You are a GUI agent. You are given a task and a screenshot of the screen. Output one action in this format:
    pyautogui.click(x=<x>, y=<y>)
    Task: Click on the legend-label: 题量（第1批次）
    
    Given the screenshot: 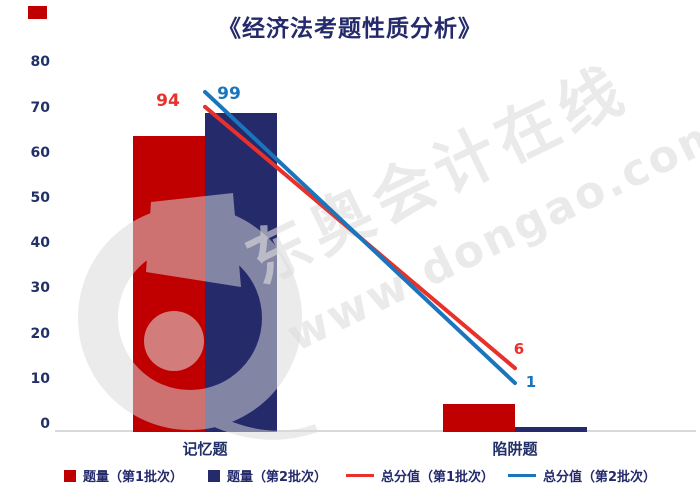 What is the action you would take?
    pyautogui.click(x=133, y=477)
    